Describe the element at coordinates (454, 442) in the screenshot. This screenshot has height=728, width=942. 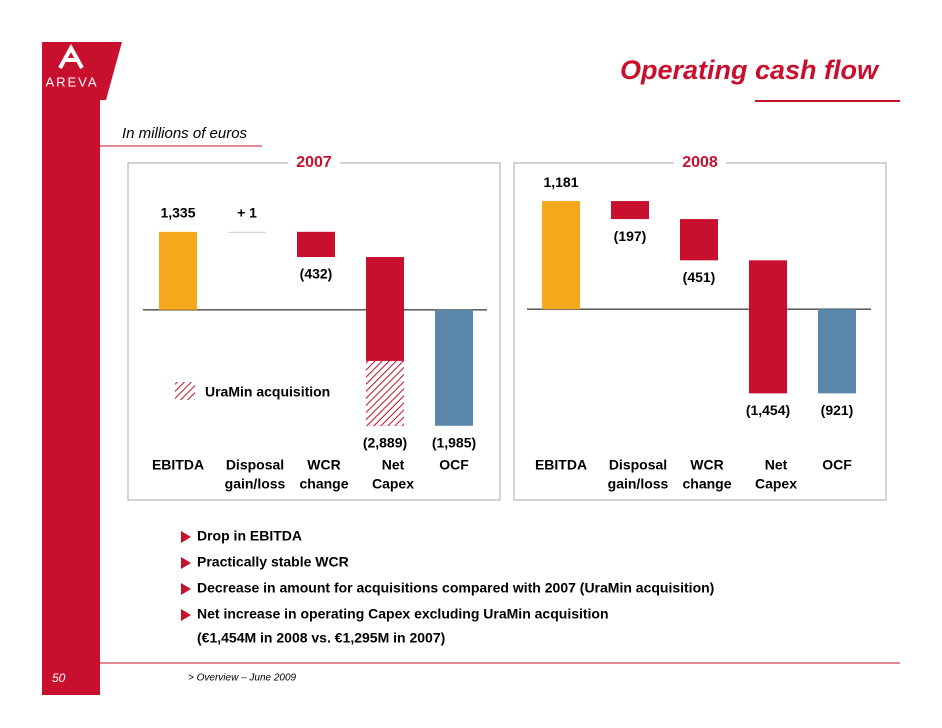
I see `value-label: (1,985)` at that location.